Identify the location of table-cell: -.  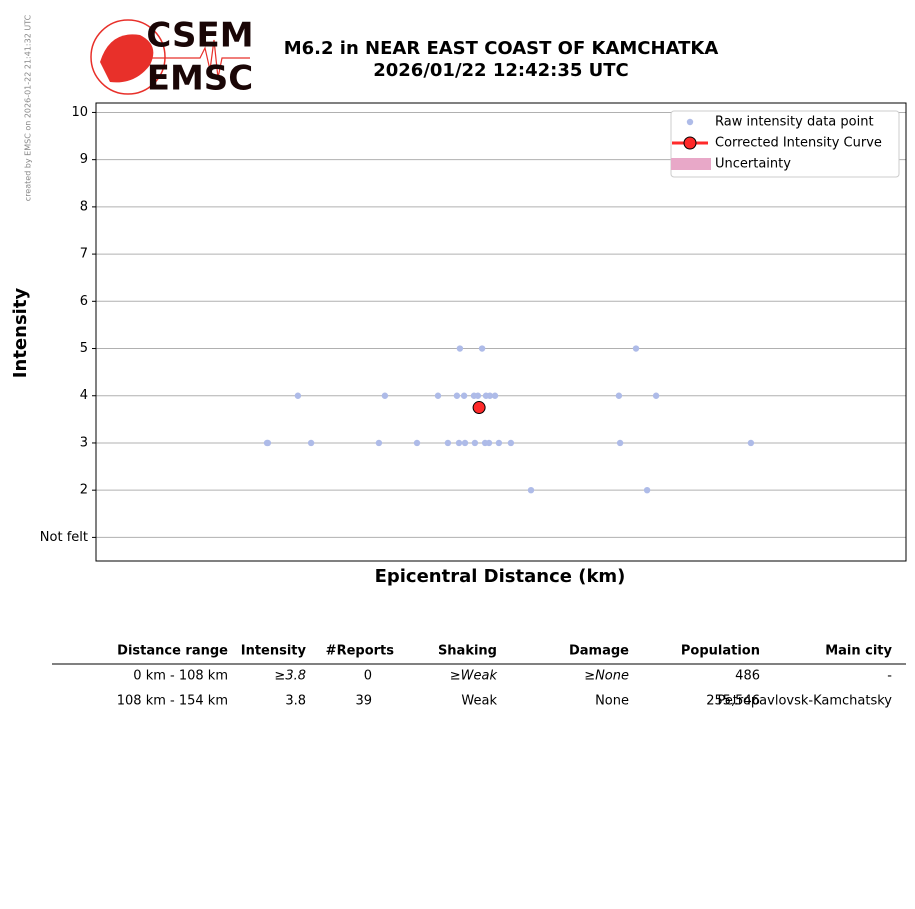
(889, 676).